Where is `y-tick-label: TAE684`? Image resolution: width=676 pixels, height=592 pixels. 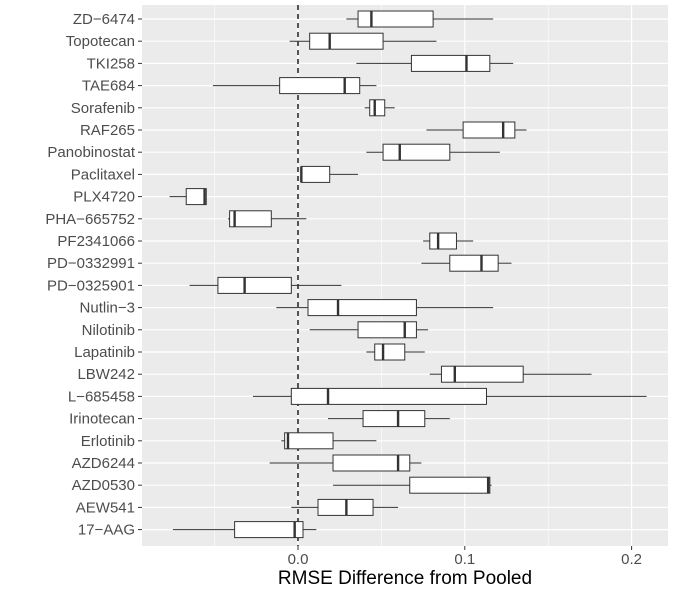 y-tick-label: TAE684 is located at coordinates (108, 86).